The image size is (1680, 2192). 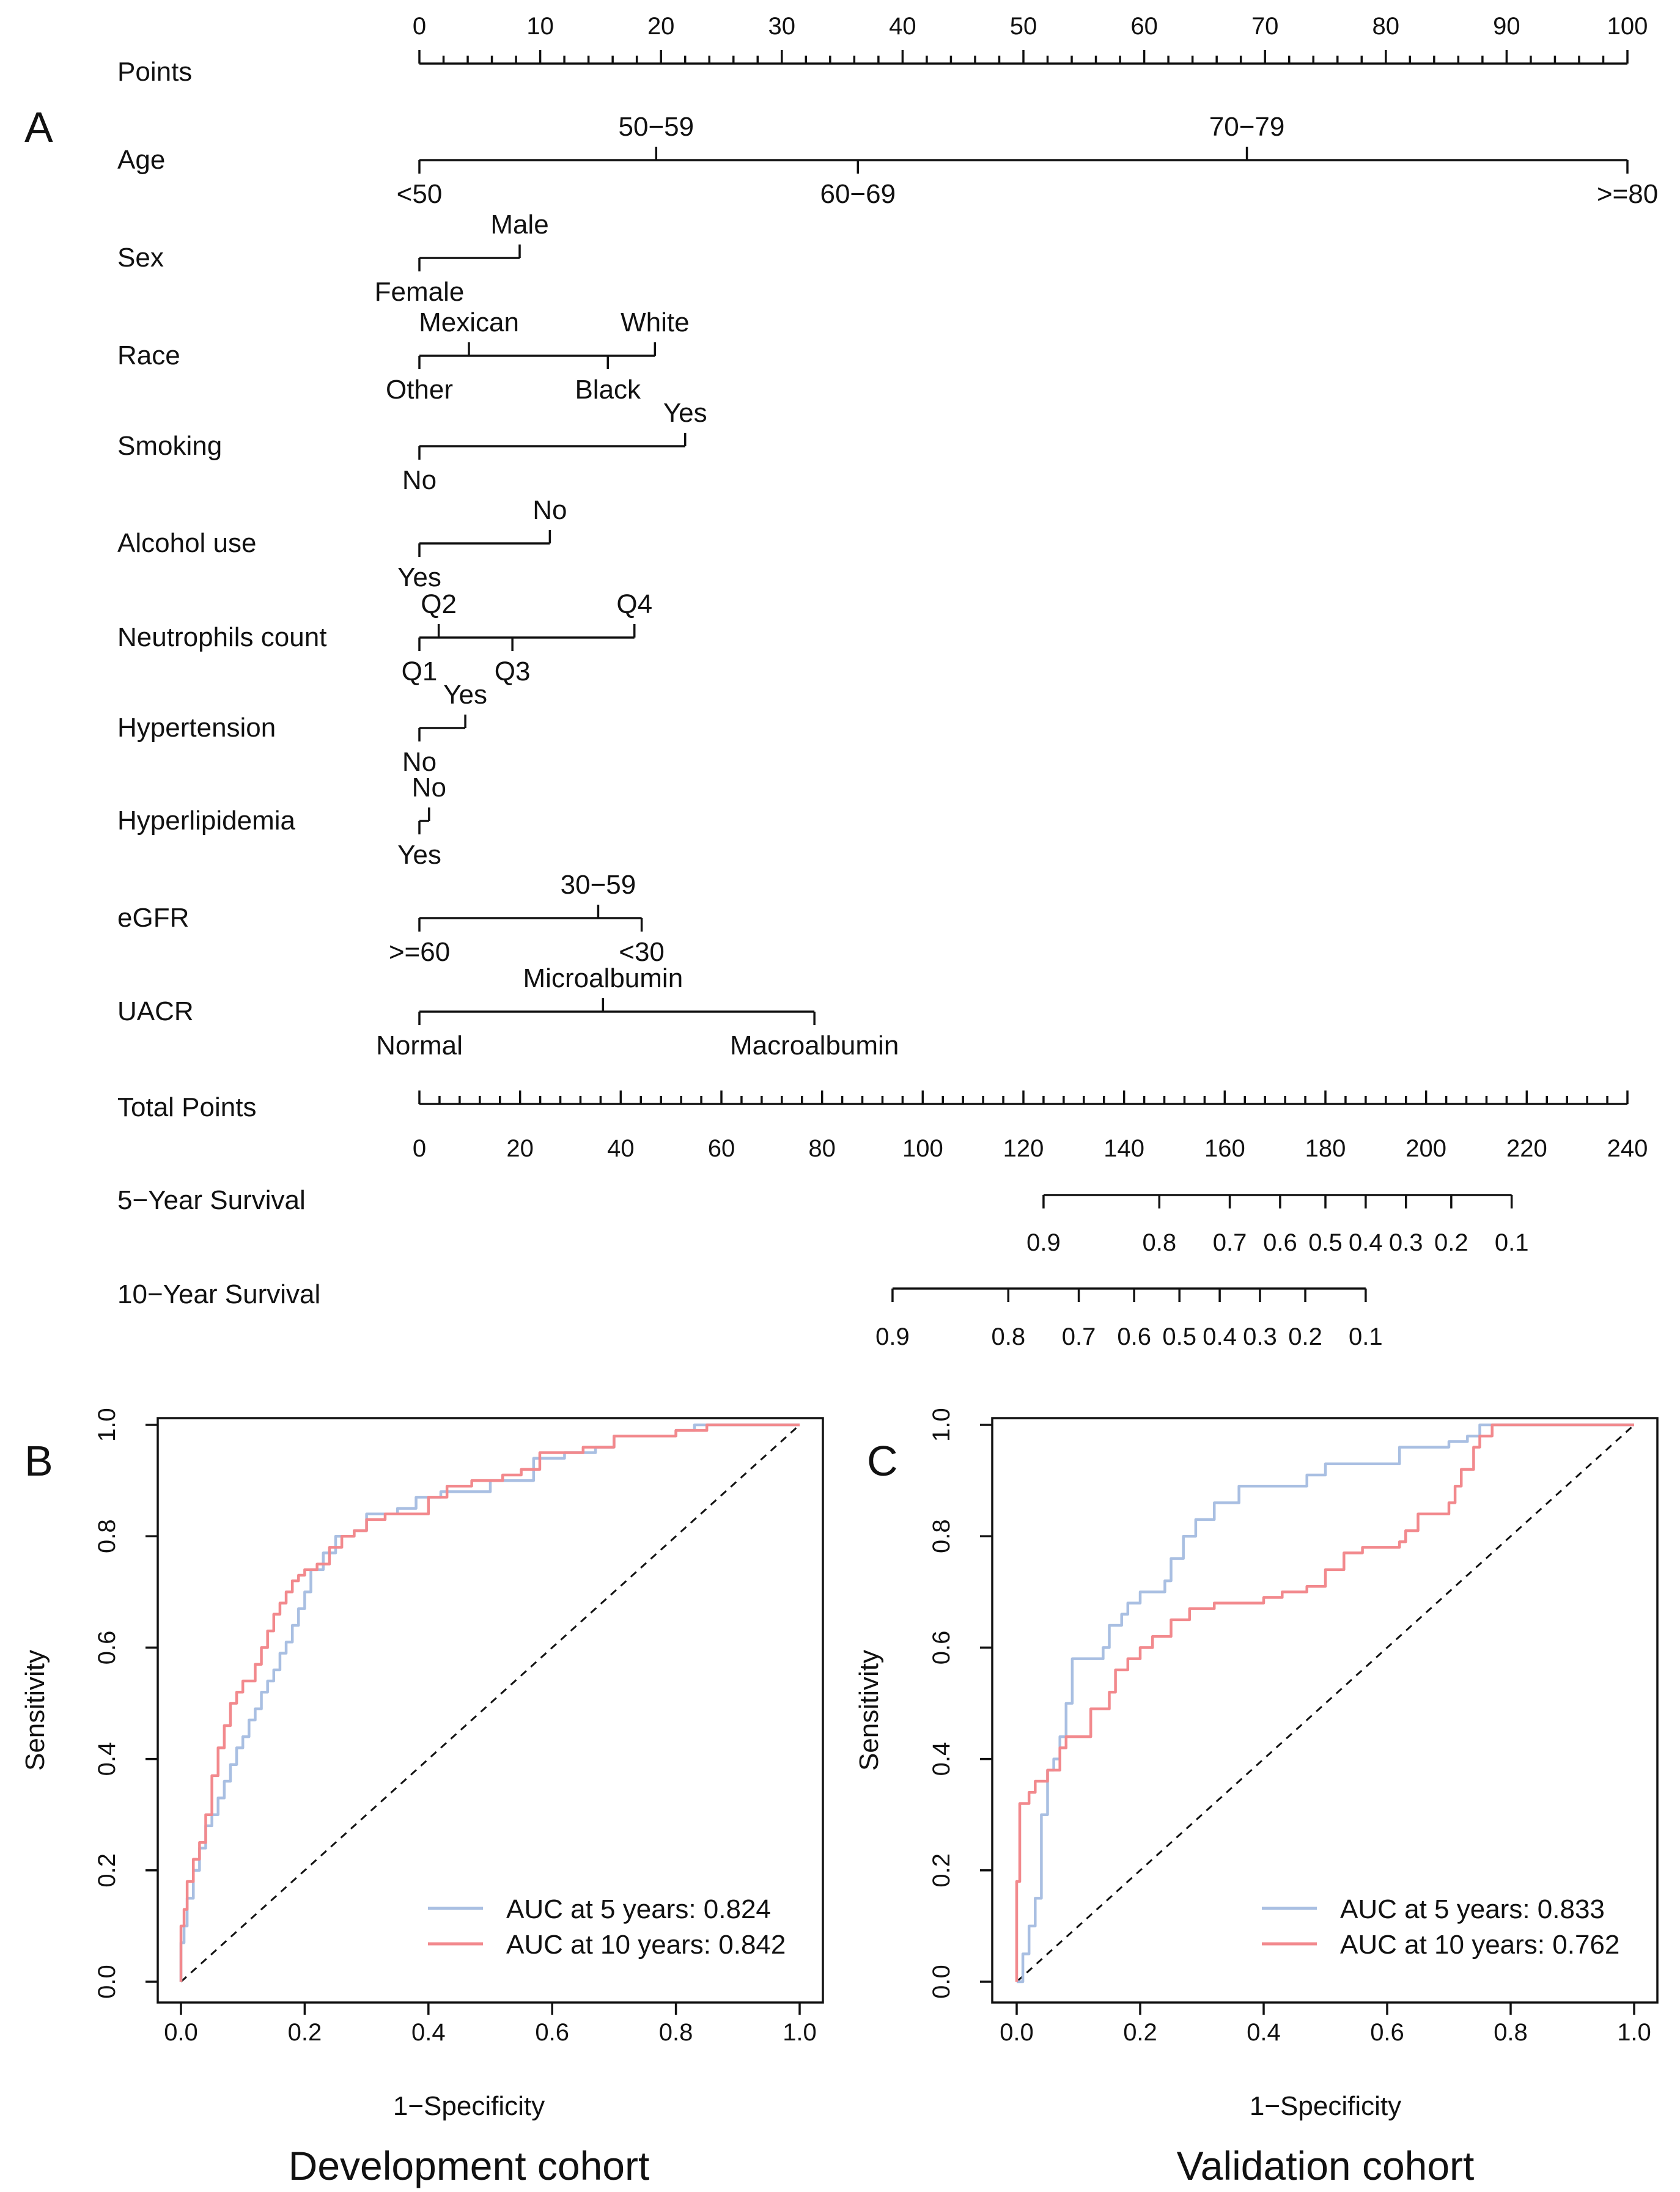 I want to click on legend-label-10-years: AUC at 10 years: 0.762, so click(x=1479, y=1945).